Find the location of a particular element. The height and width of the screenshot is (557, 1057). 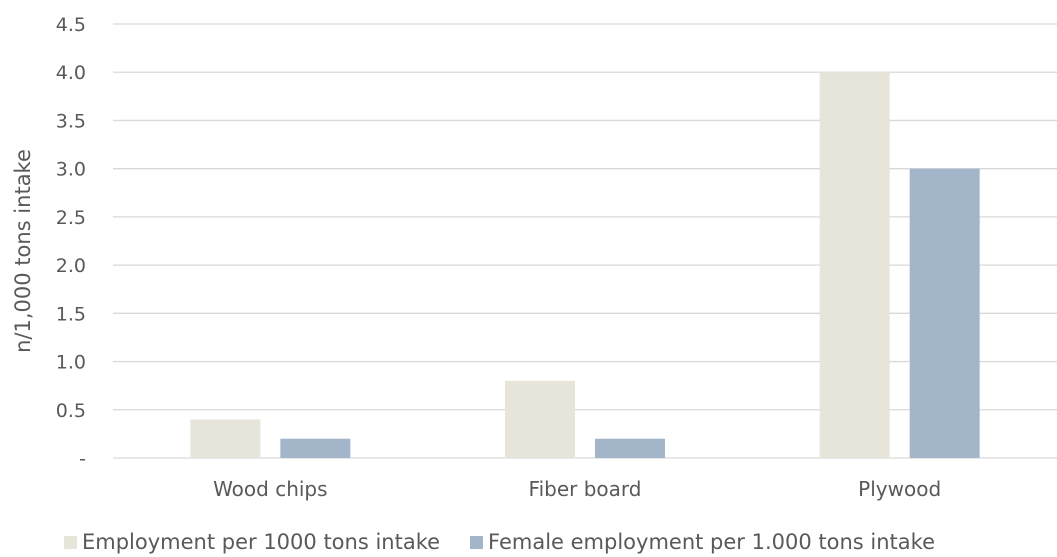

y-tick-label: 4.5 is located at coordinates (71, 25).